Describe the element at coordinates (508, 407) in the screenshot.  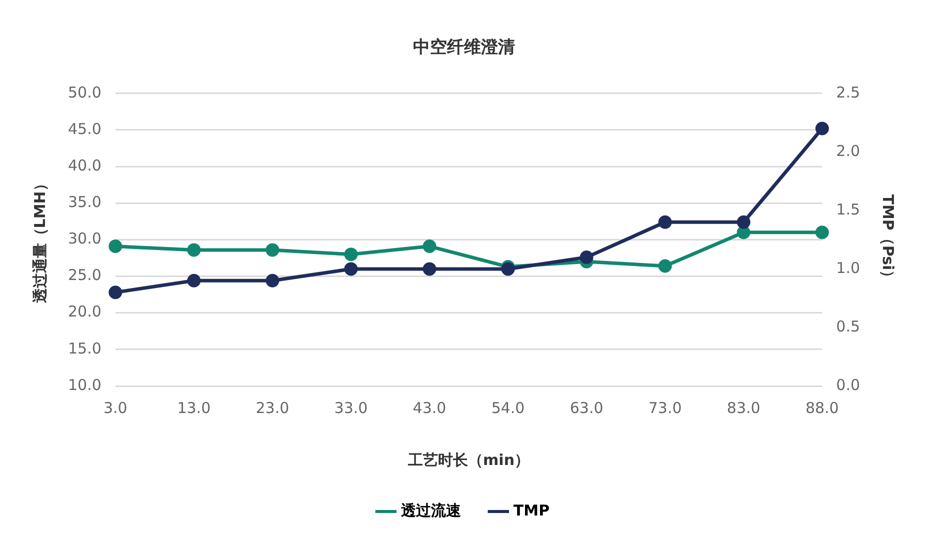
I see `x-tick-label: 54.0` at that location.